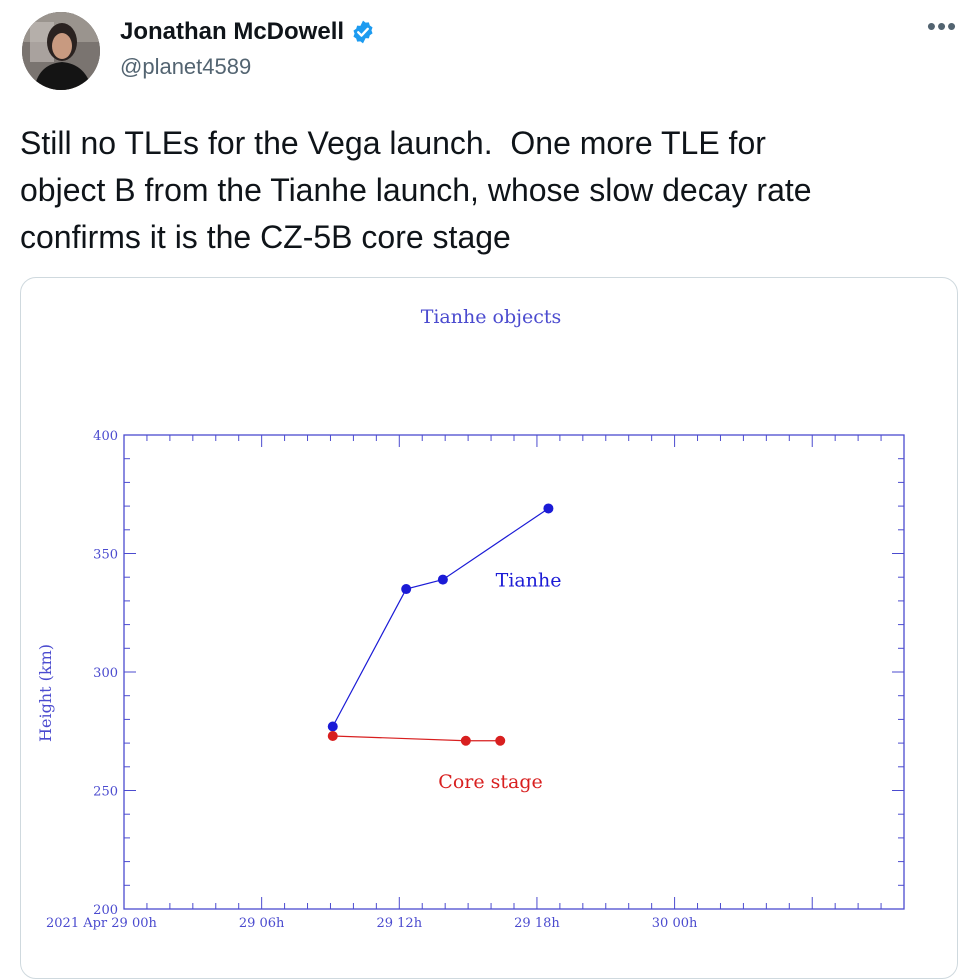 The height and width of the screenshot is (979, 980). I want to click on y-axis-label: Height (km), so click(45, 693).